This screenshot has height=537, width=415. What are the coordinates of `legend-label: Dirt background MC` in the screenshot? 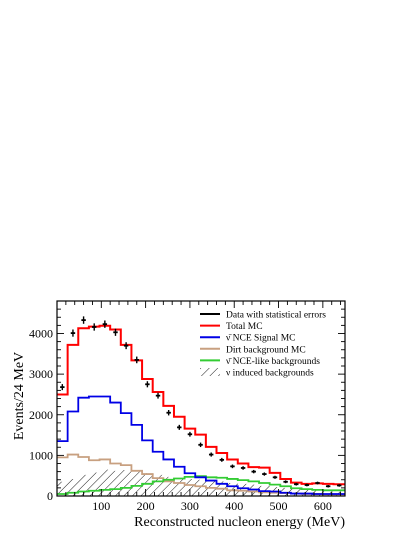 It's located at (266, 350).